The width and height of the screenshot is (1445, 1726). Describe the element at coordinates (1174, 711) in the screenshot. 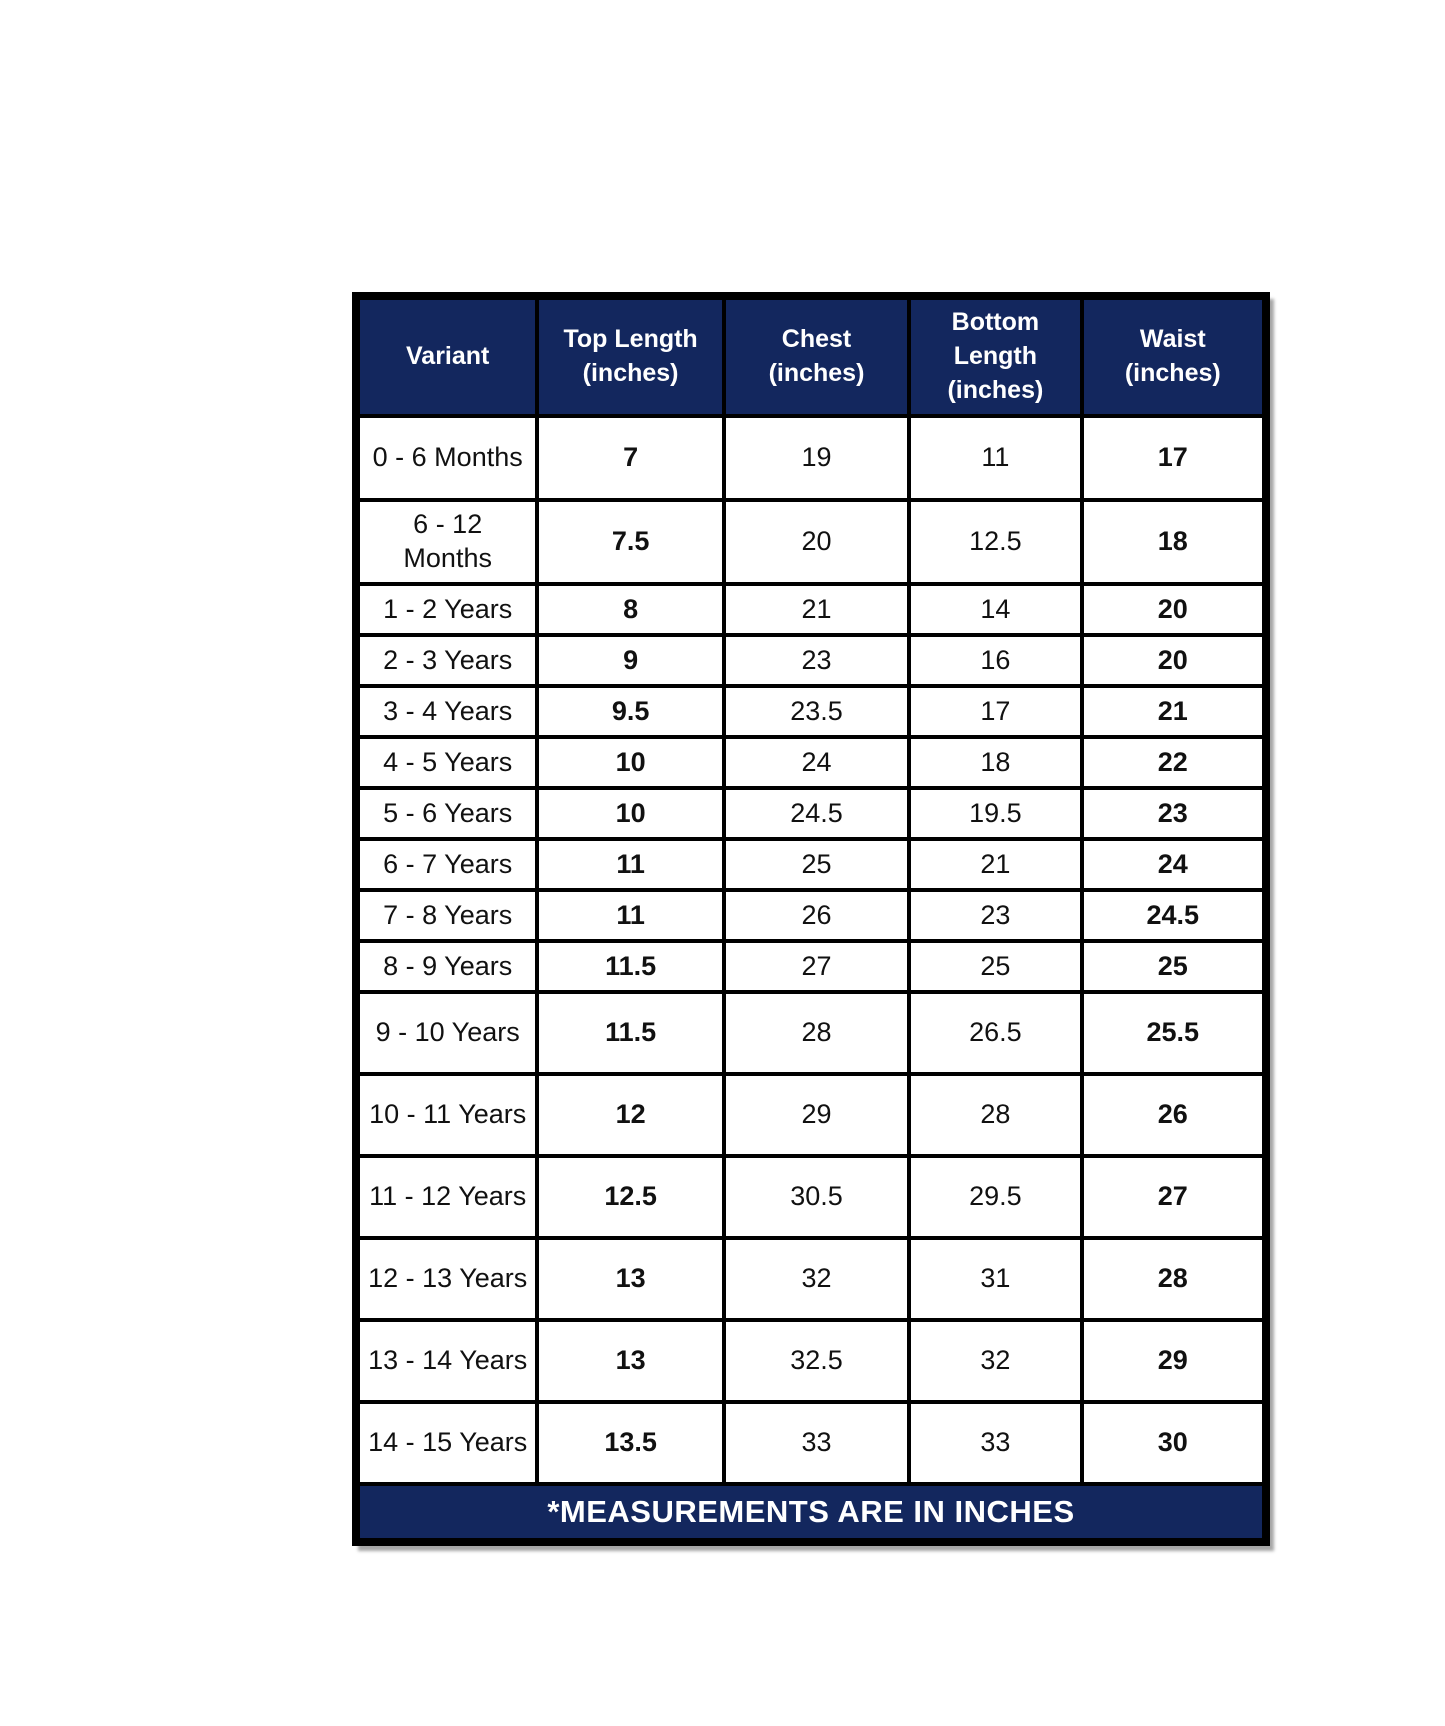

I see `waist-cell: 21` at that location.